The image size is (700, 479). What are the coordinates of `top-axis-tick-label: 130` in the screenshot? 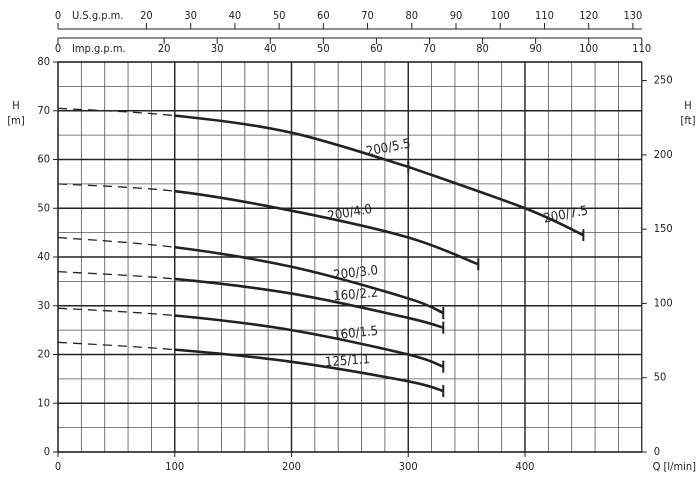 It's located at (632, 15).